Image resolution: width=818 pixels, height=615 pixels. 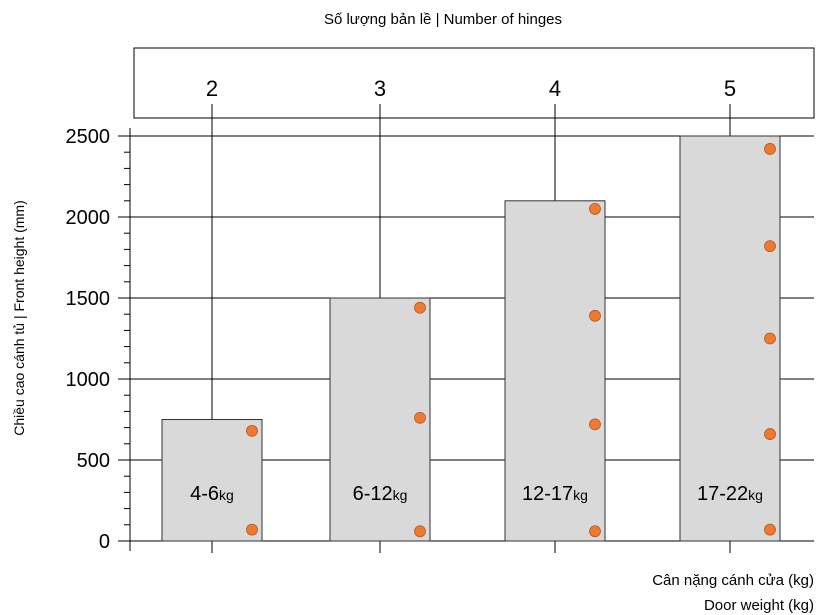 I want to click on y-axis-label: Chiều cao cánh tủ | Front height (mm), so click(x=19, y=318).